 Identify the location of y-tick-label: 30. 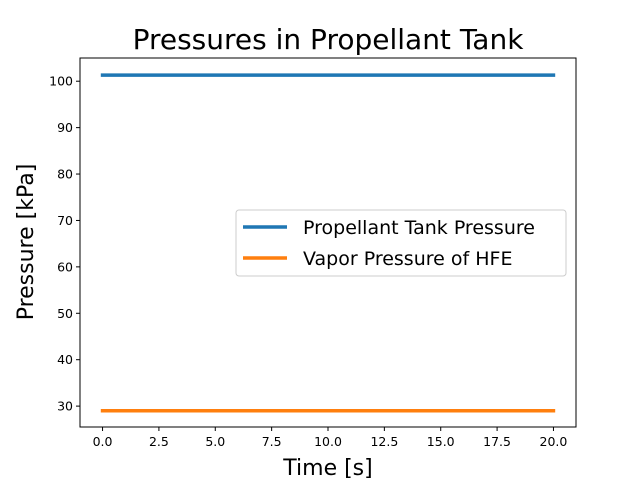
(65, 406).